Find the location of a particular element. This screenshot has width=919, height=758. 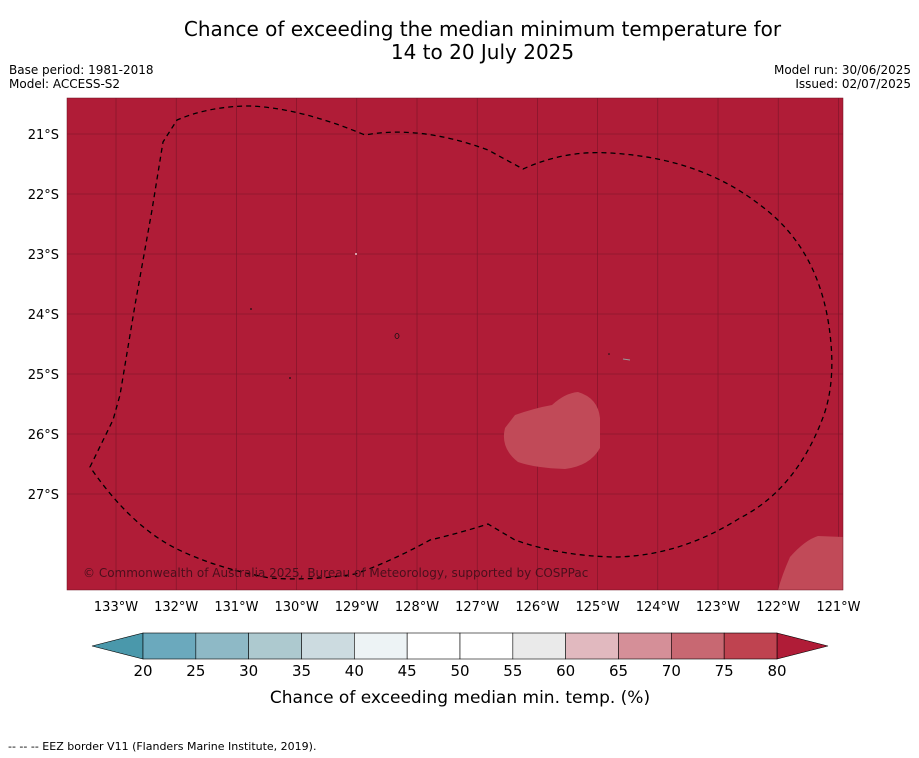

lon-label: 122°W is located at coordinates (778, 607).